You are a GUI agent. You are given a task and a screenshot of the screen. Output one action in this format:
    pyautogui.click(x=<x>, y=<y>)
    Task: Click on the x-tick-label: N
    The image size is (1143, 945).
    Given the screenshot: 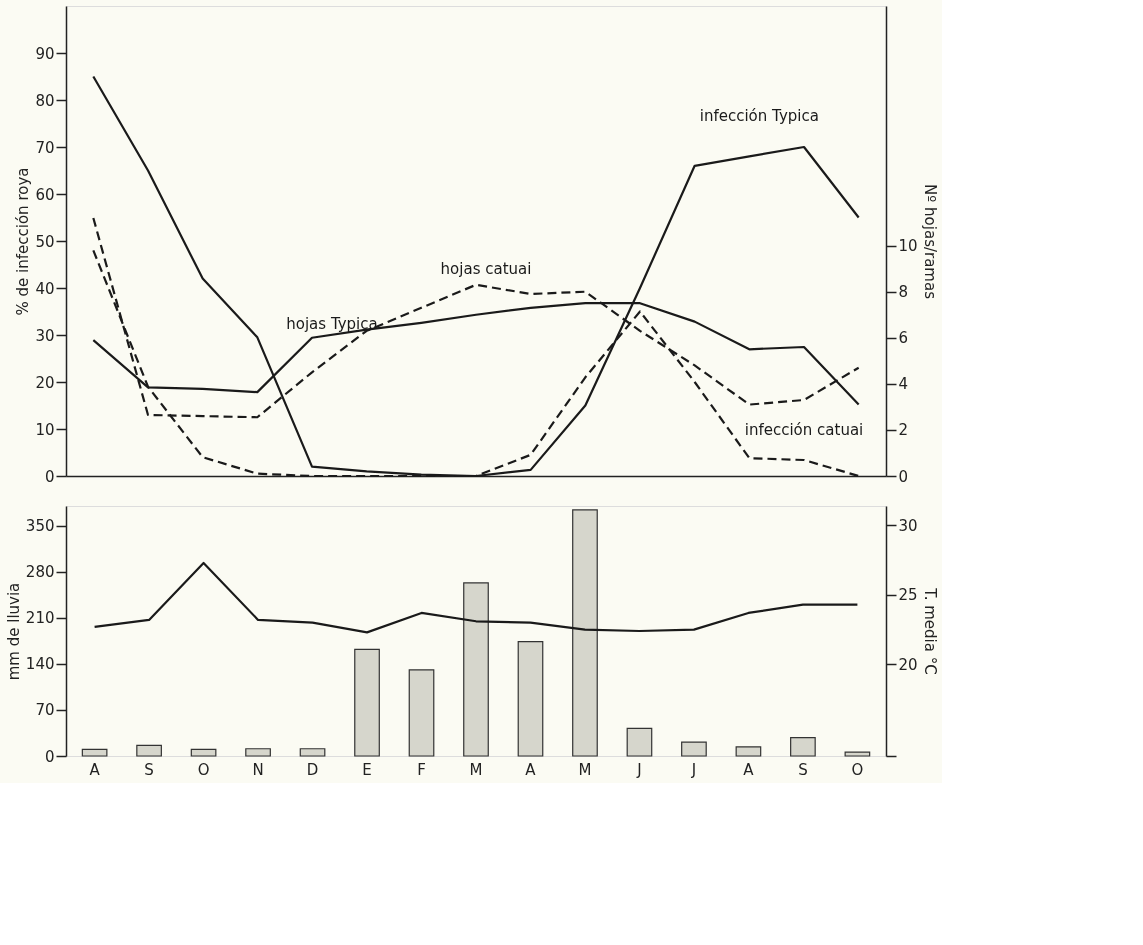 What is the action you would take?
    pyautogui.click(x=258, y=769)
    